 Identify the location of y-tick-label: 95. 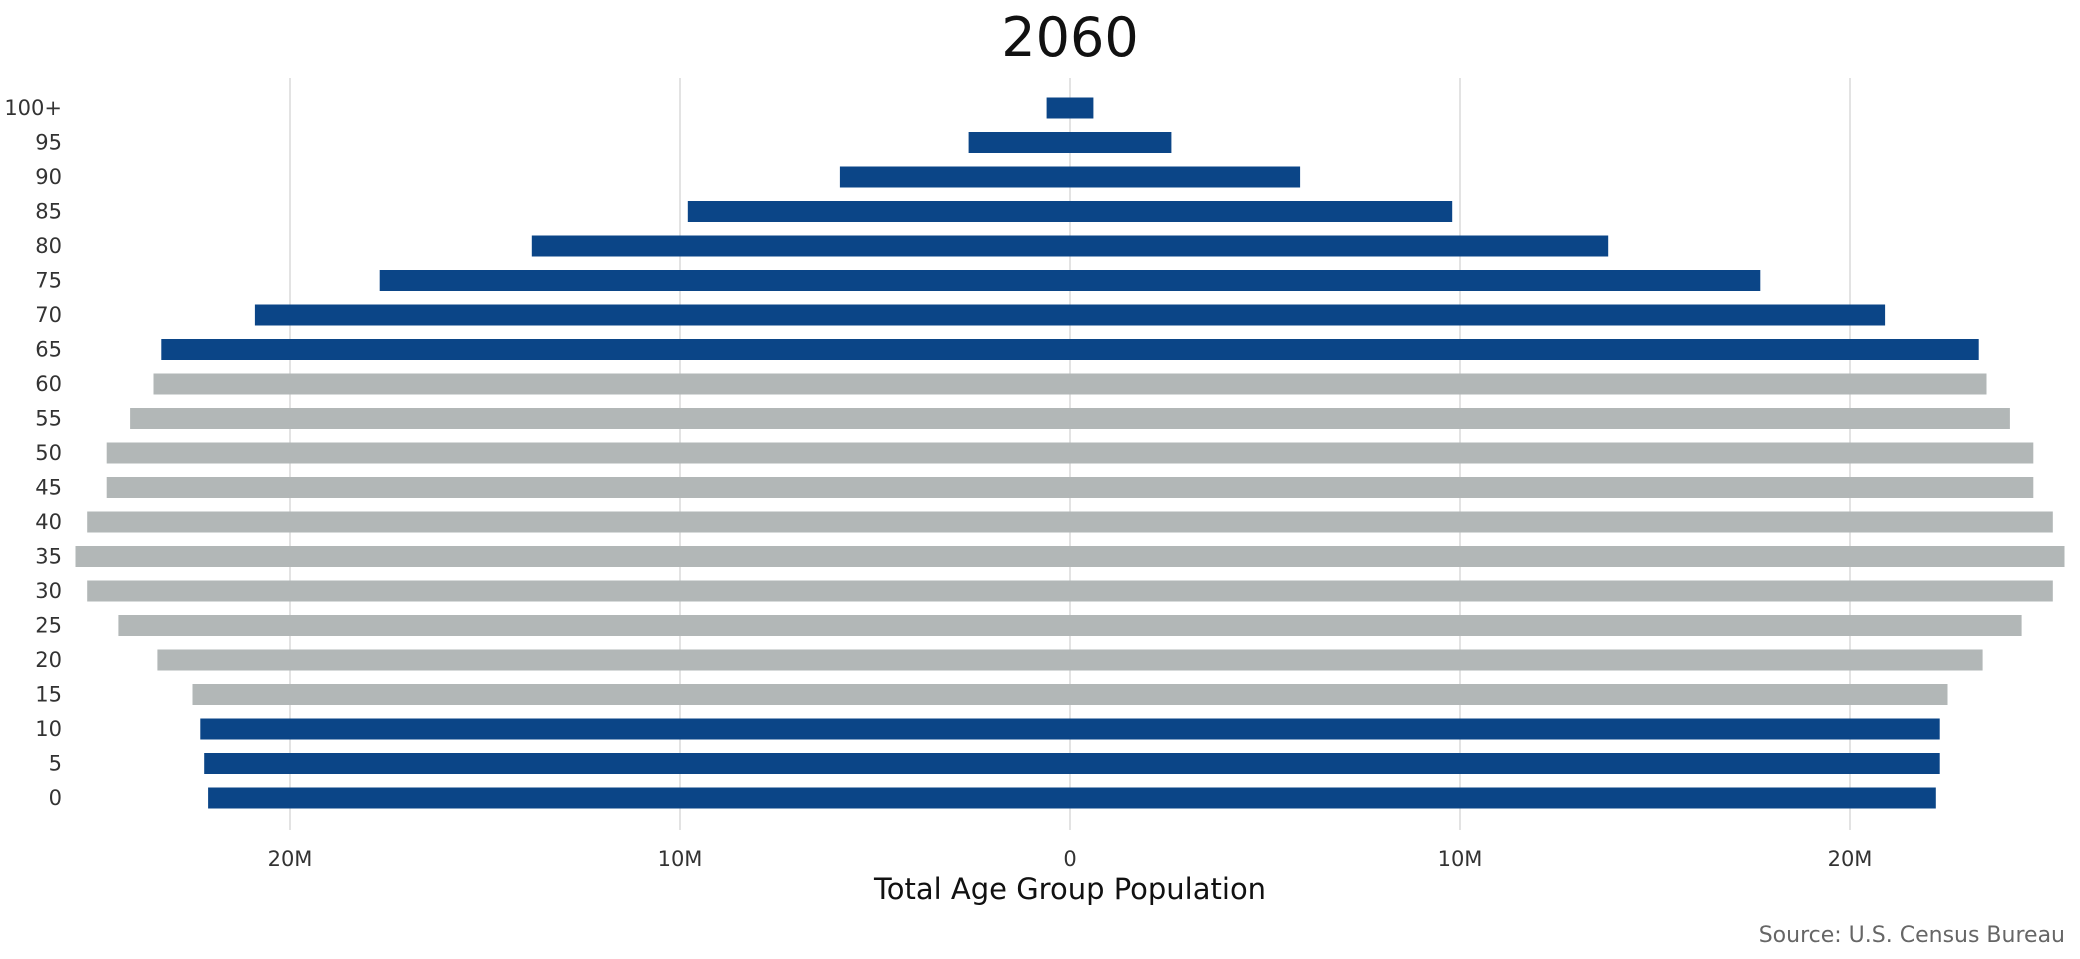
(48, 143).